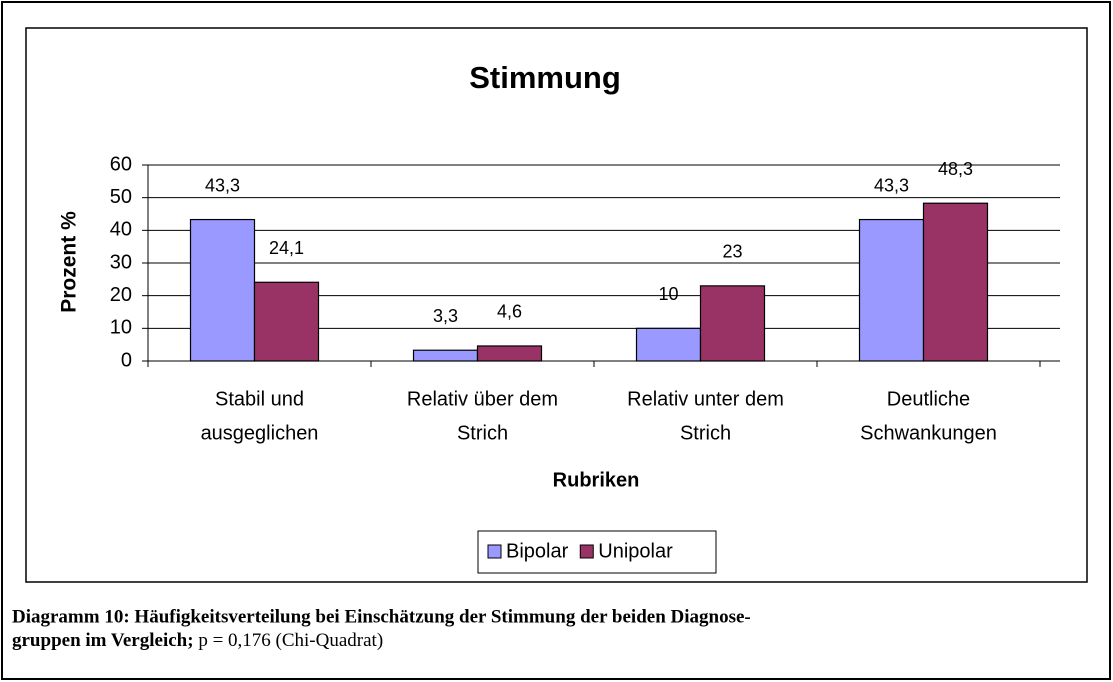 The height and width of the screenshot is (682, 1113). I want to click on caption-bold: gruppen im Vergleich;, so click(103, 640).